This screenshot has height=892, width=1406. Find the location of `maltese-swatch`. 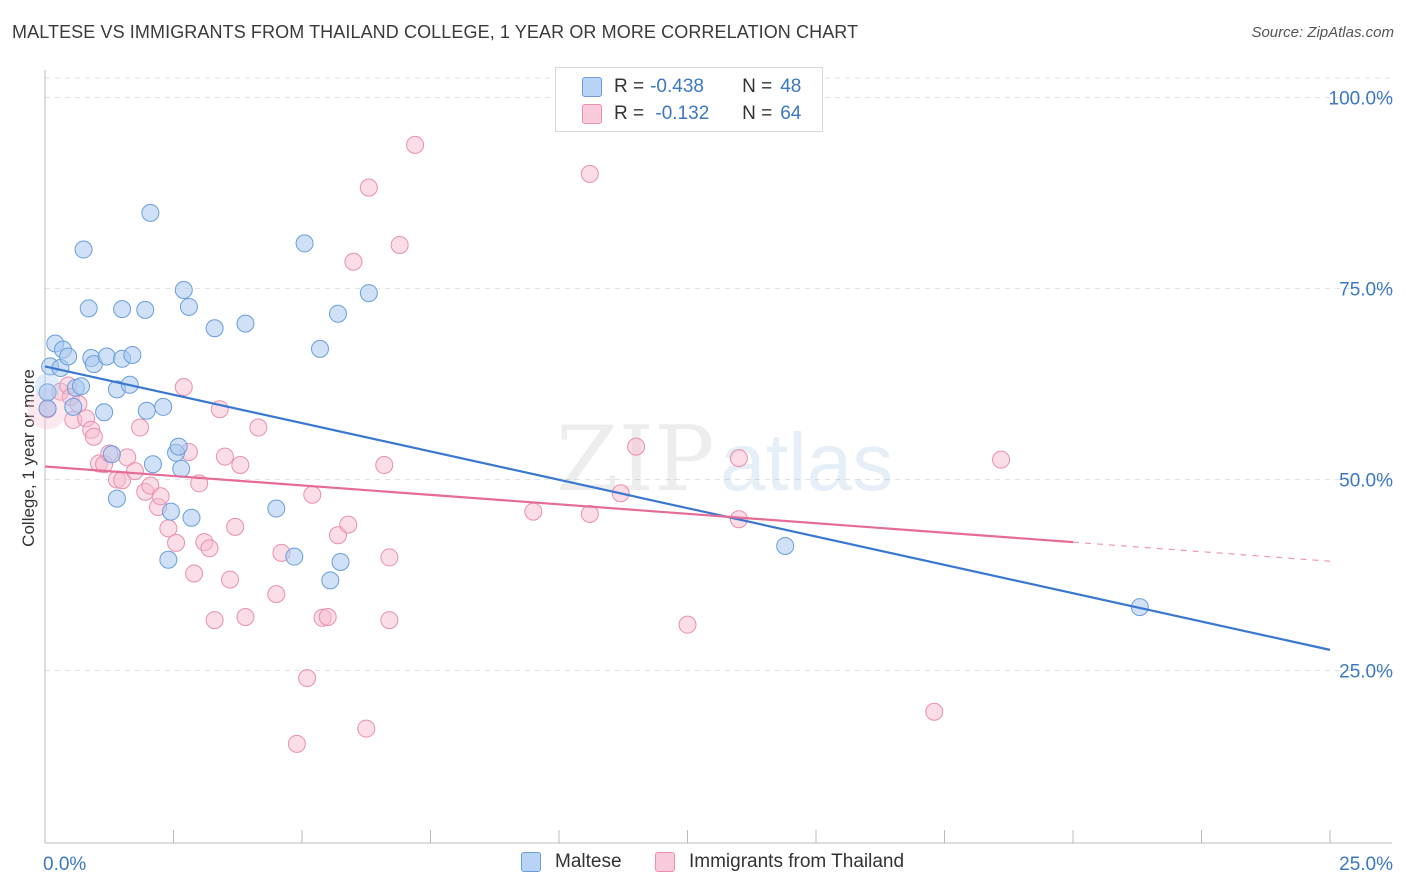

maltese-swatch is located at coordinates (531, 862).